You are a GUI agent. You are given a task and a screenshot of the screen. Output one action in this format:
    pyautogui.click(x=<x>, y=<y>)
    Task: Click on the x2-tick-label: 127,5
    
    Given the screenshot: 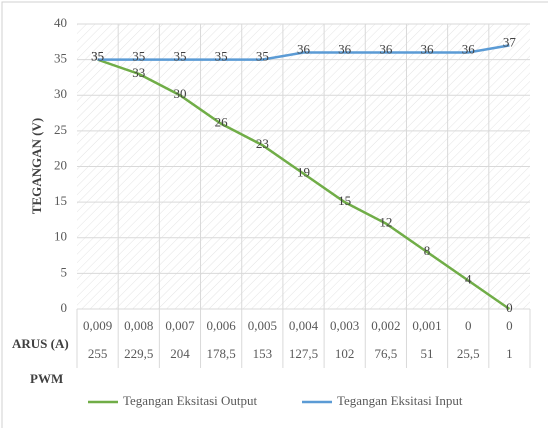 What is the action you would take?
    pyautogui.click(x=303, y=353)
    